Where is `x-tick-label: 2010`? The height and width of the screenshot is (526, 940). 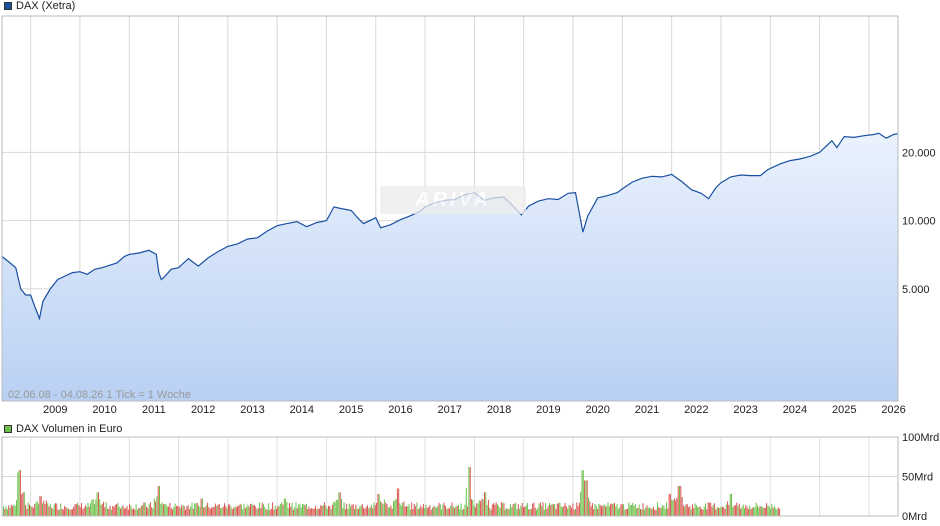 x-tick-label: 2010 is located at coordinates (104, 410).